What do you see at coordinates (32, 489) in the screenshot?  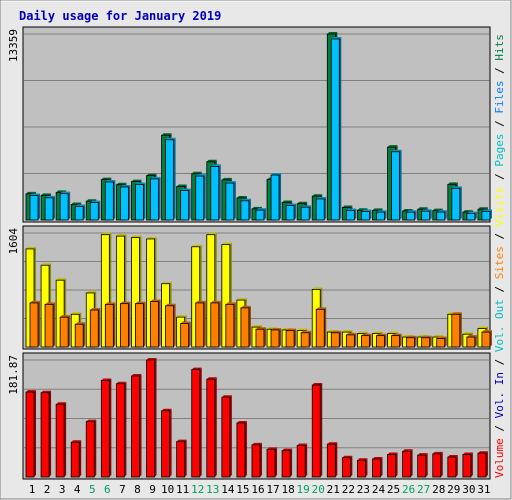 I see `day-label-1: 1` at bounding box center [32, 489].